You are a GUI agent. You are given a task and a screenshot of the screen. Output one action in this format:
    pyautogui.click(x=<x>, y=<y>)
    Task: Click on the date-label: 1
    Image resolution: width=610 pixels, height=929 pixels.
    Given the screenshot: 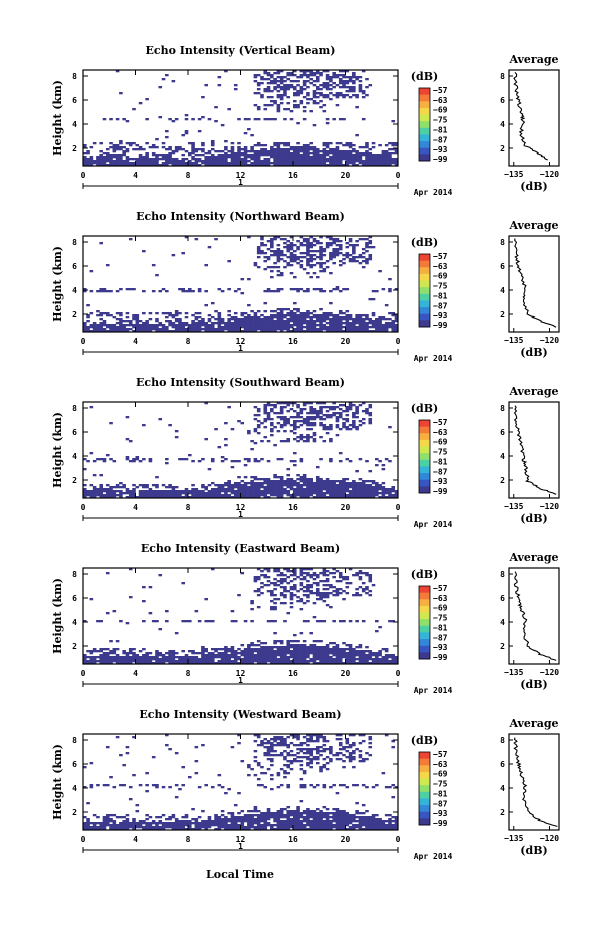 What is the action you would take?
    pyautogui.click(x=240, y=348)
    